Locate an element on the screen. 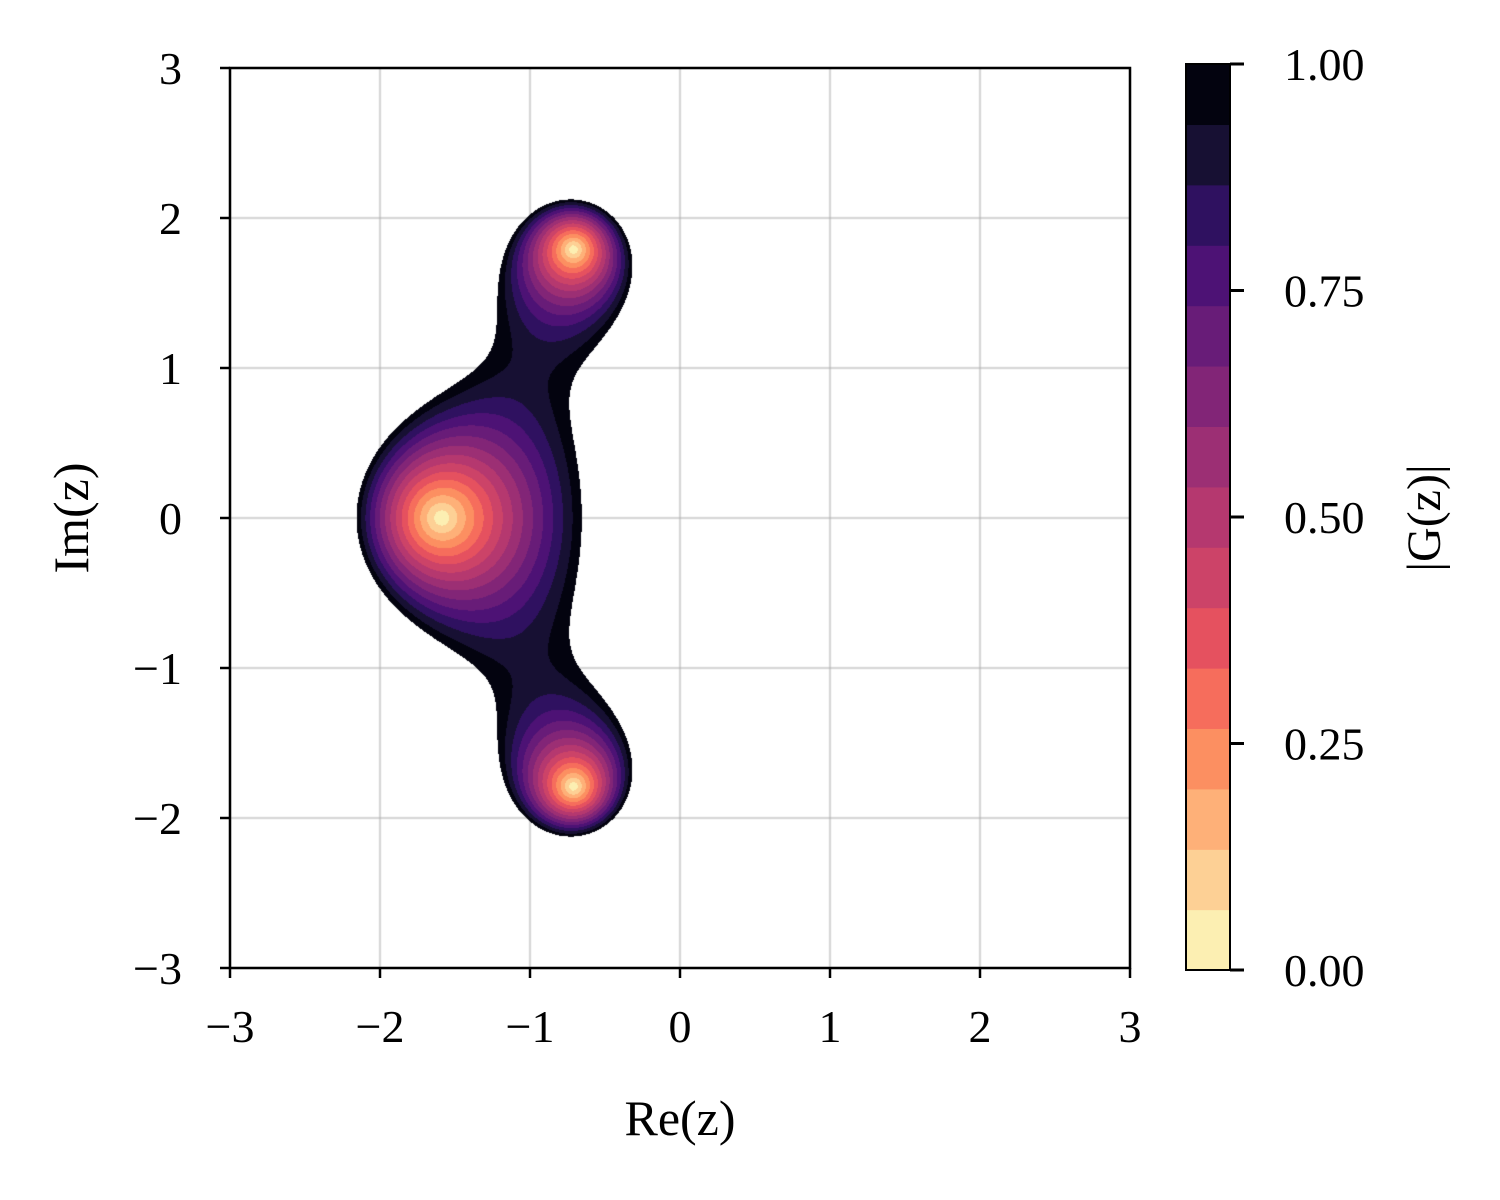 This screenshot has width=1500, height=1200. y-tick-label: 1 is located at coordinates (170, 368).